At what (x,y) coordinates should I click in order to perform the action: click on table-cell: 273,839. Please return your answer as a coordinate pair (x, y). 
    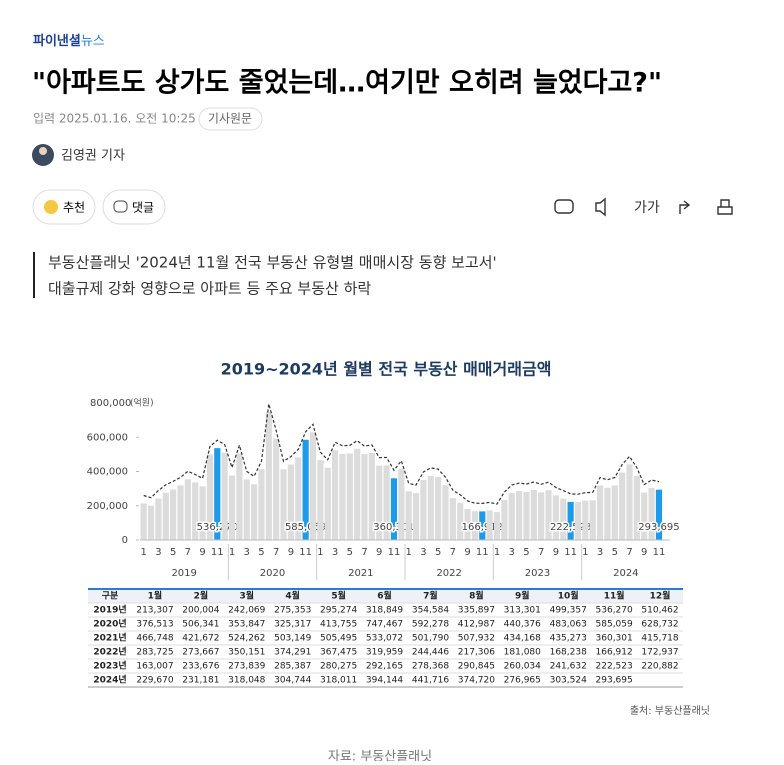
    Looking at the image, I should click on (246, 667).